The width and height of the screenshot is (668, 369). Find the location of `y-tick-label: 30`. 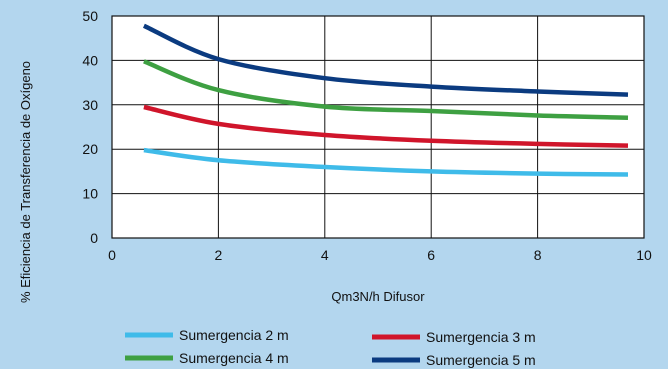

y-tick-label: 30 is located at coordinates (90, 105).